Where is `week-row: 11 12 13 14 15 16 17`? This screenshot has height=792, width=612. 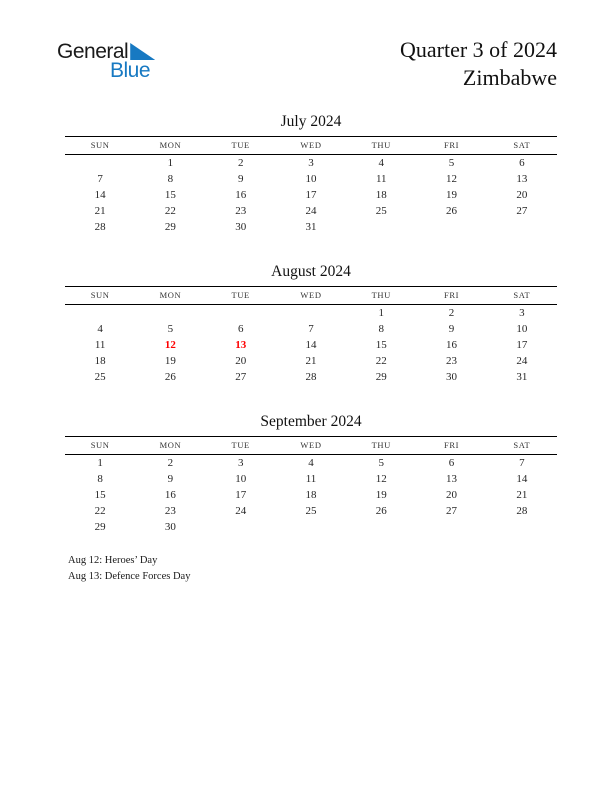
week-row: 11 12 13 14 15 16 17 is located at coordinates (311, 345).